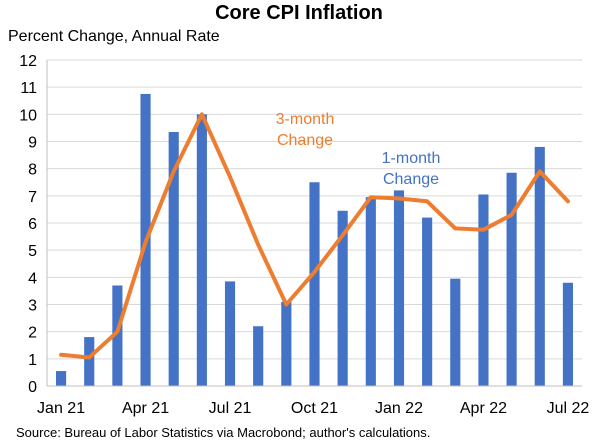 The image size is (598, 446). Describe the element at coordinates (358, 149) in the screenshot. I see `annotation-layer: 3-month Change 1-month Change` at that location.